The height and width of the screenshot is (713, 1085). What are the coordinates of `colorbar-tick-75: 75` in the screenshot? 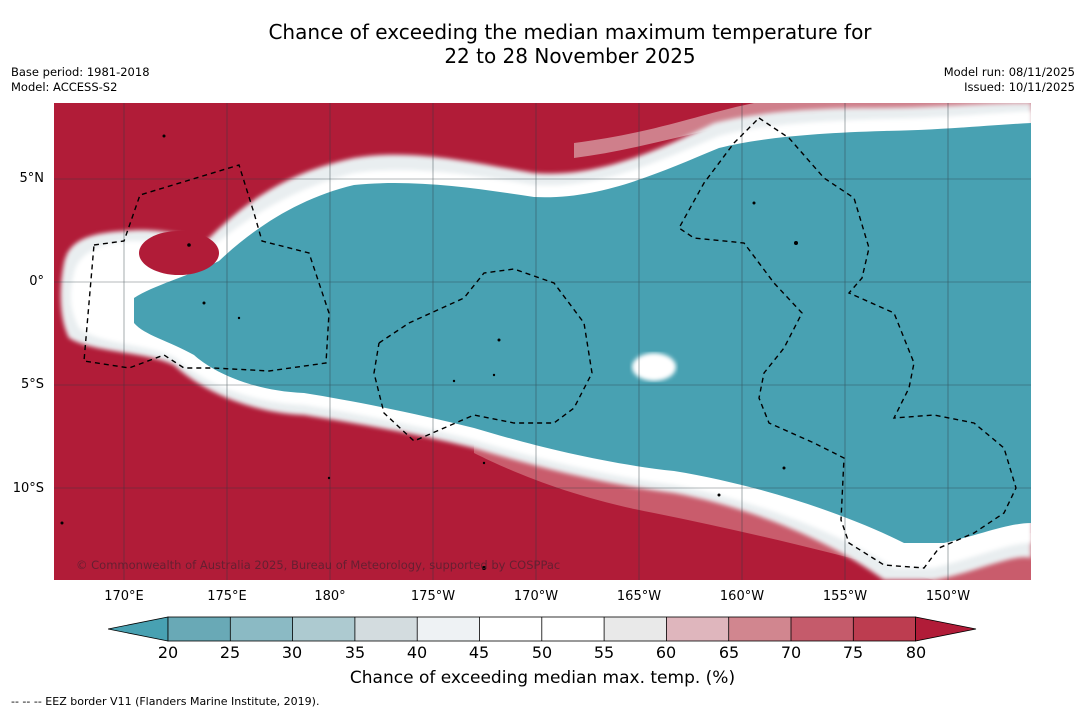 It's located at (853, 652).